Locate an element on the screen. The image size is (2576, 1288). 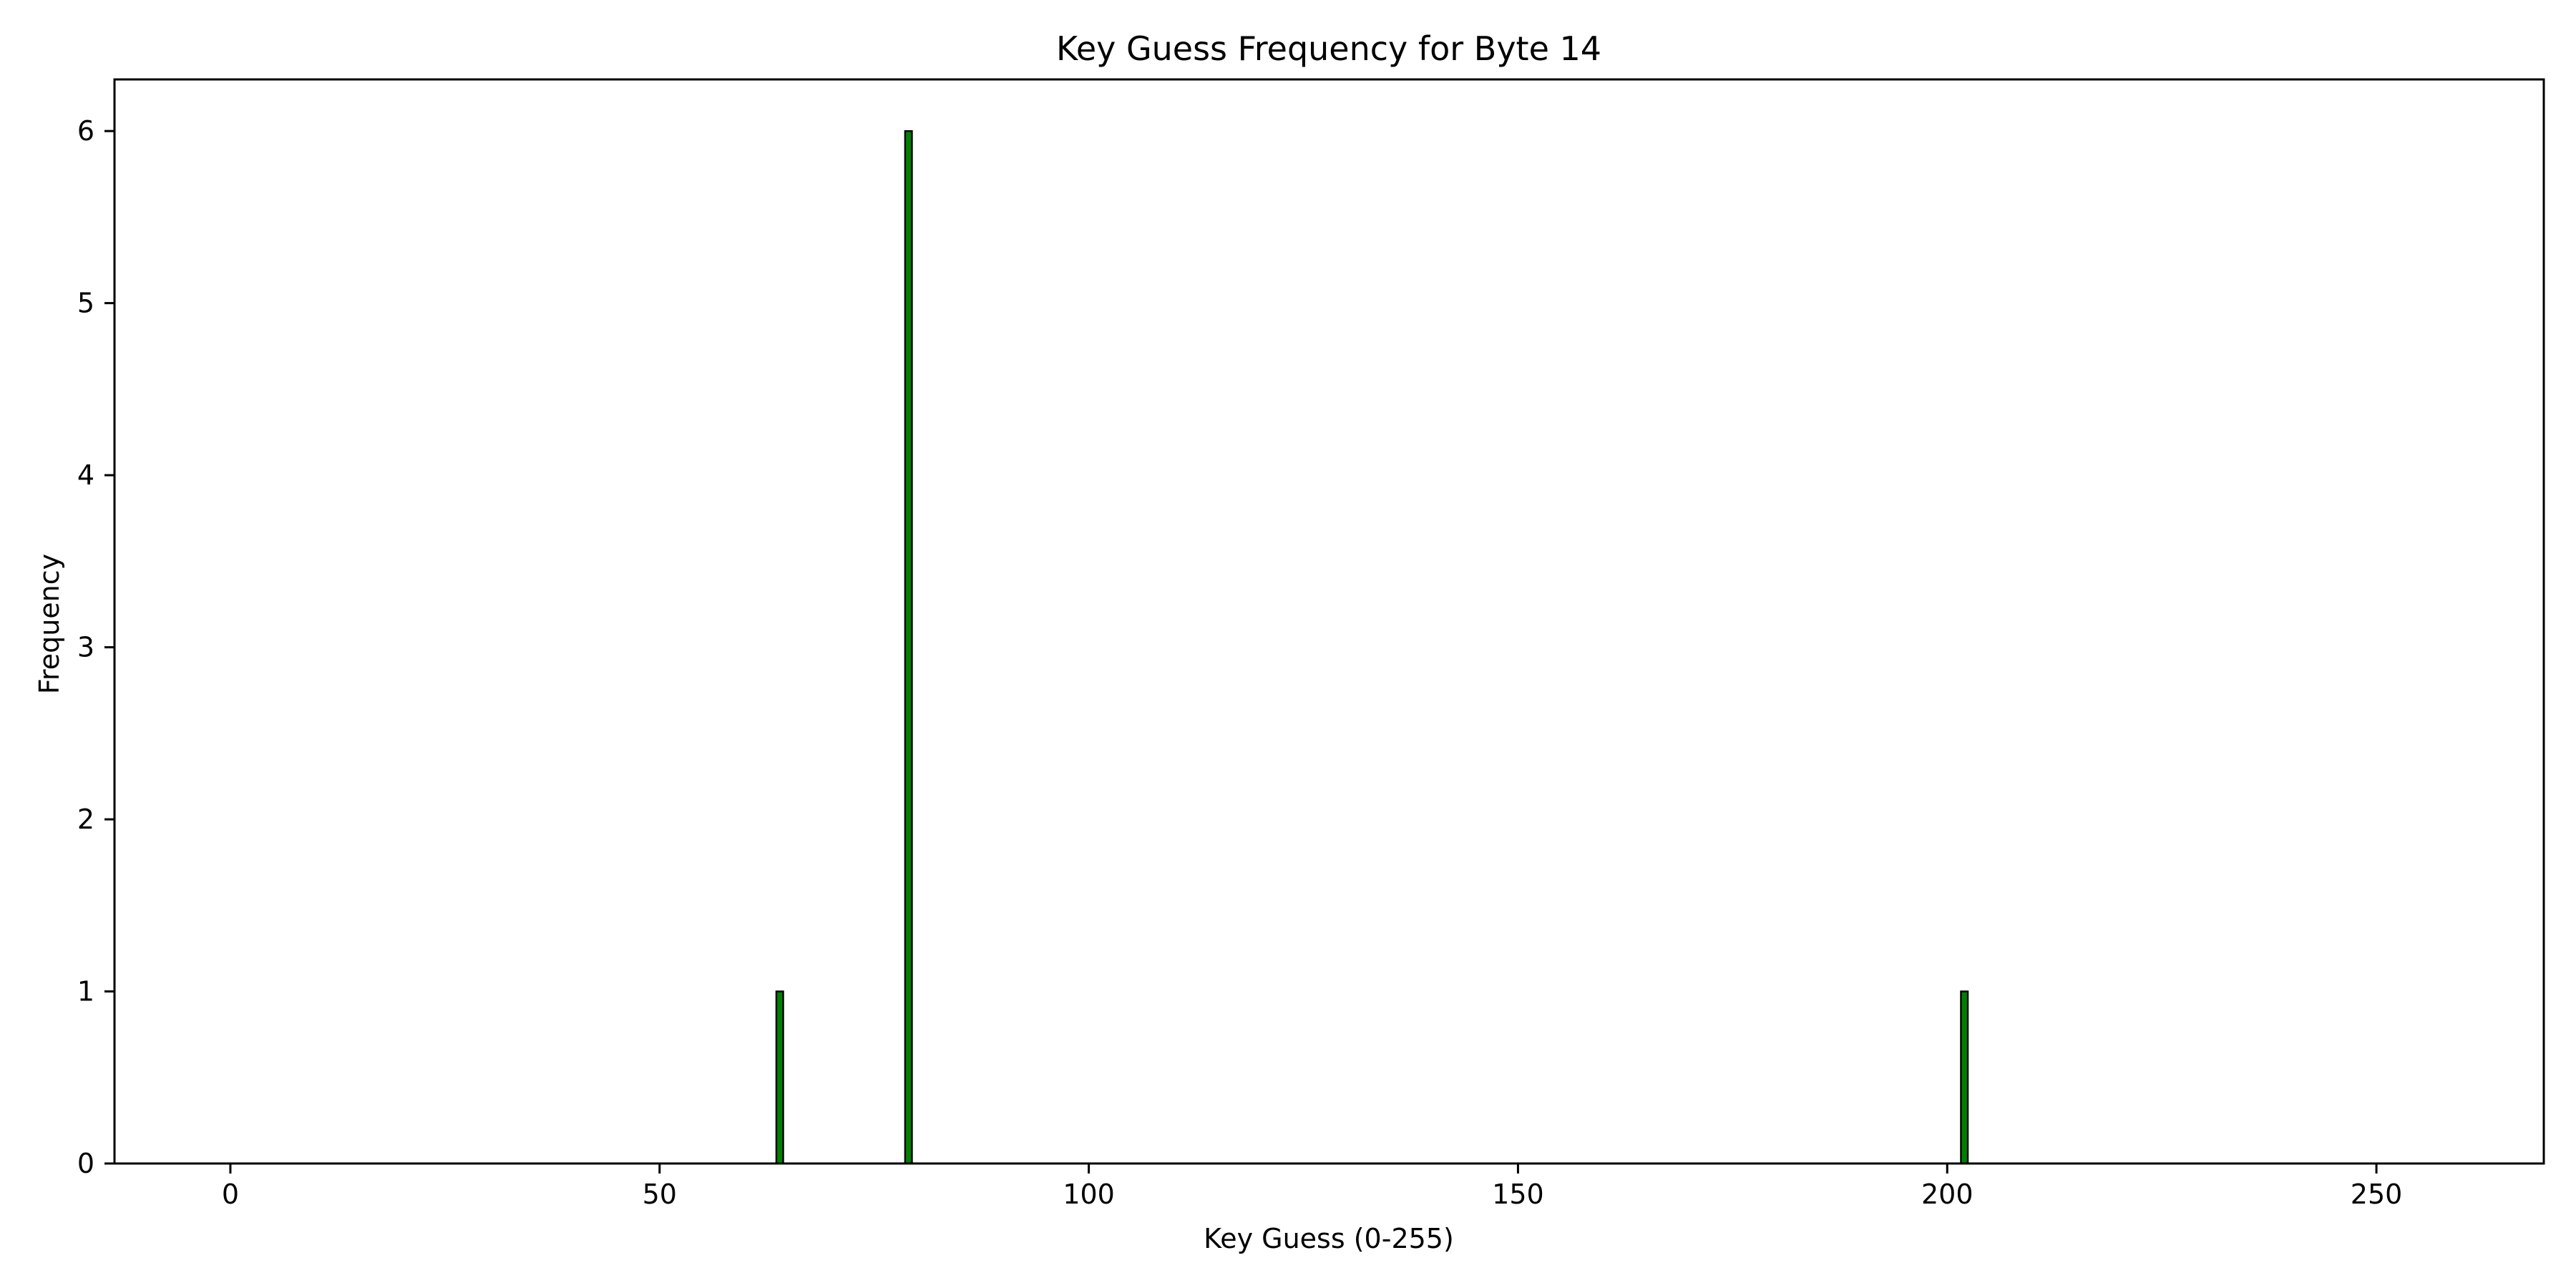
x-axis: 0 50 100 150 200 250 is located at coordinates (1312, 1186).